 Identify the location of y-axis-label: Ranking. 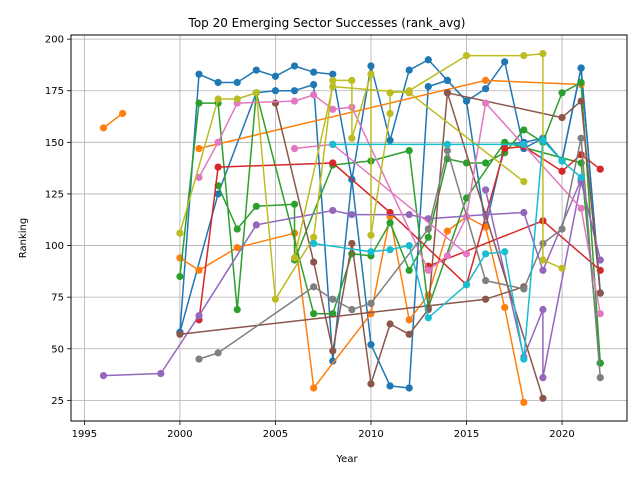
(23, 238).